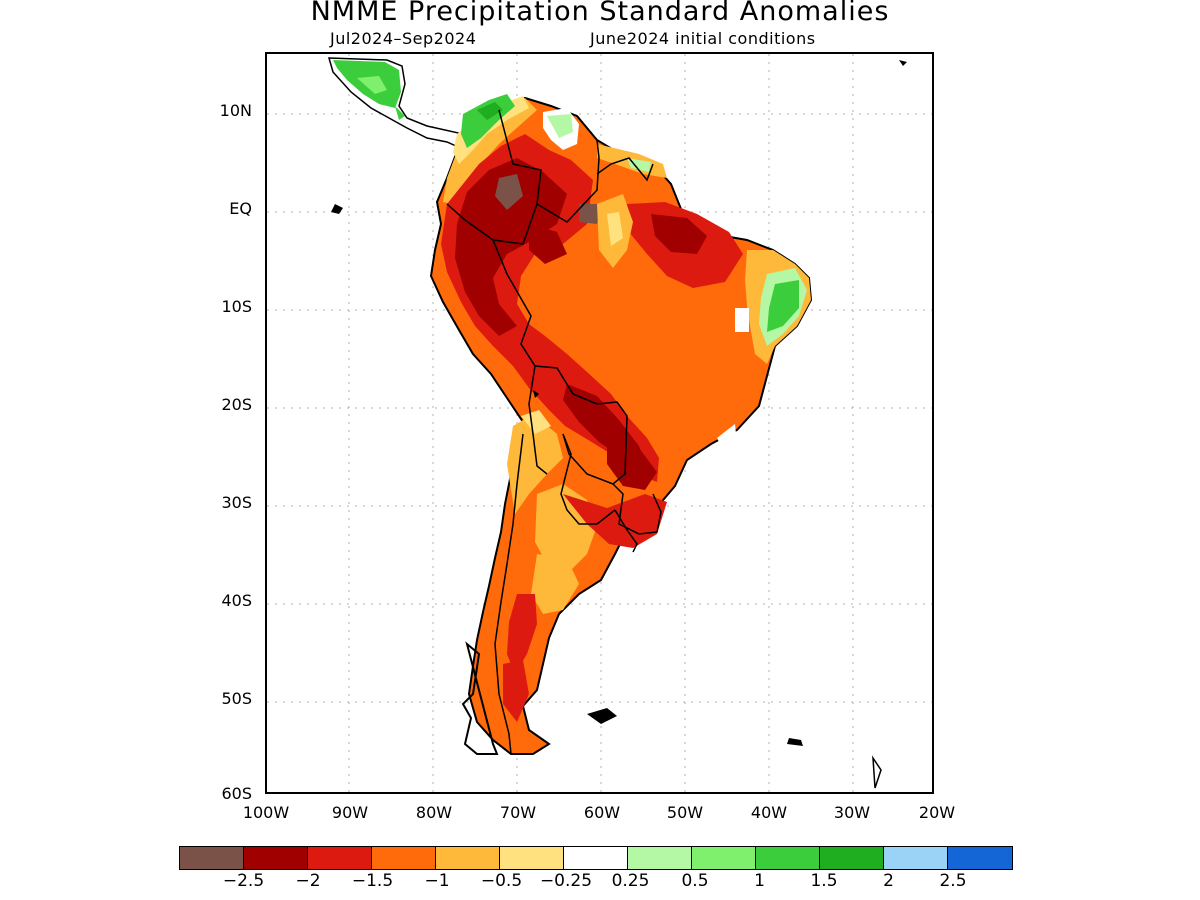 This screenshot has width=1200, height=900. I want to click on colorbar-tick-label: 2.5, so click(953, 881).